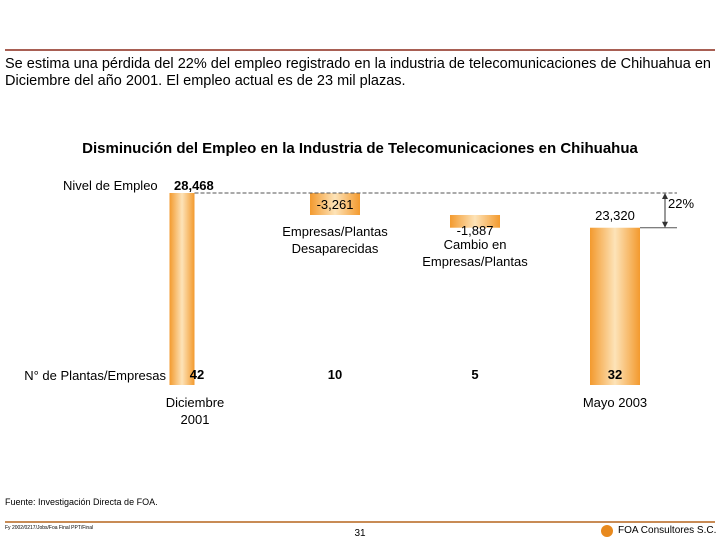 The image size is (720, 540). I want to click on x-tick-label: Cambio en Empresas/Plantas, so click(475, 252).